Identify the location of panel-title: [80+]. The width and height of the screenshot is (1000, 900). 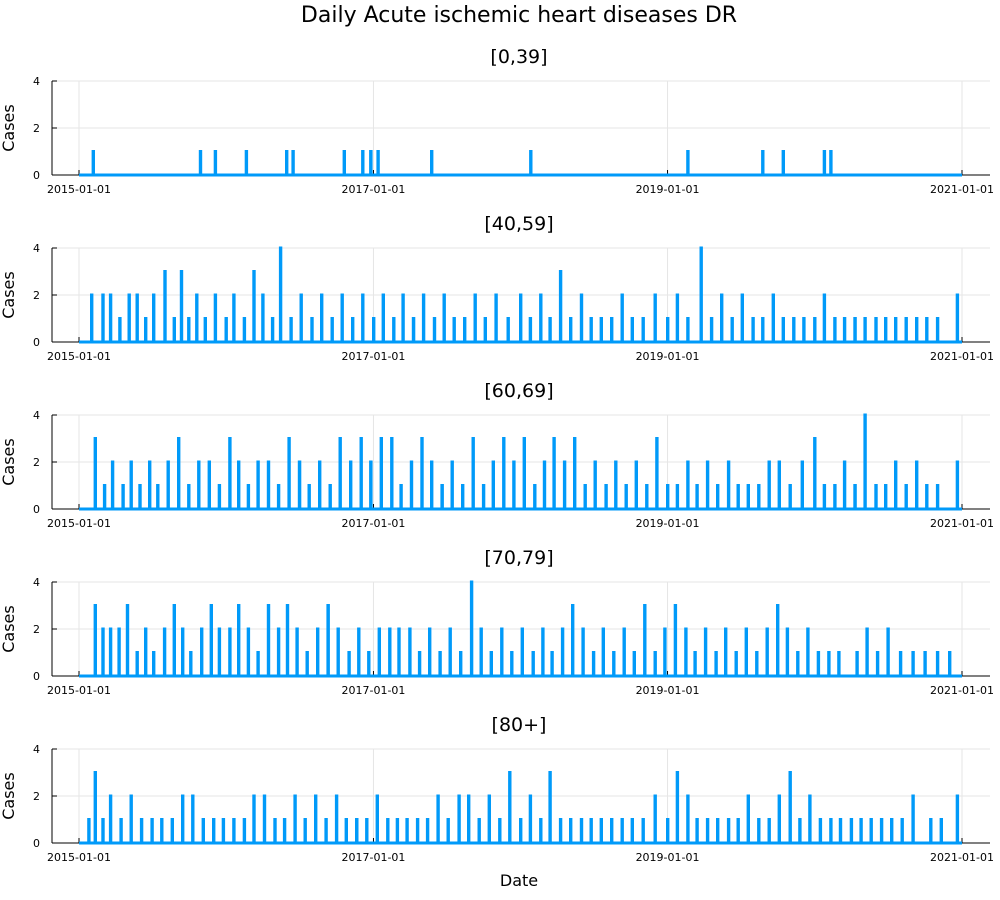
(519, 725).